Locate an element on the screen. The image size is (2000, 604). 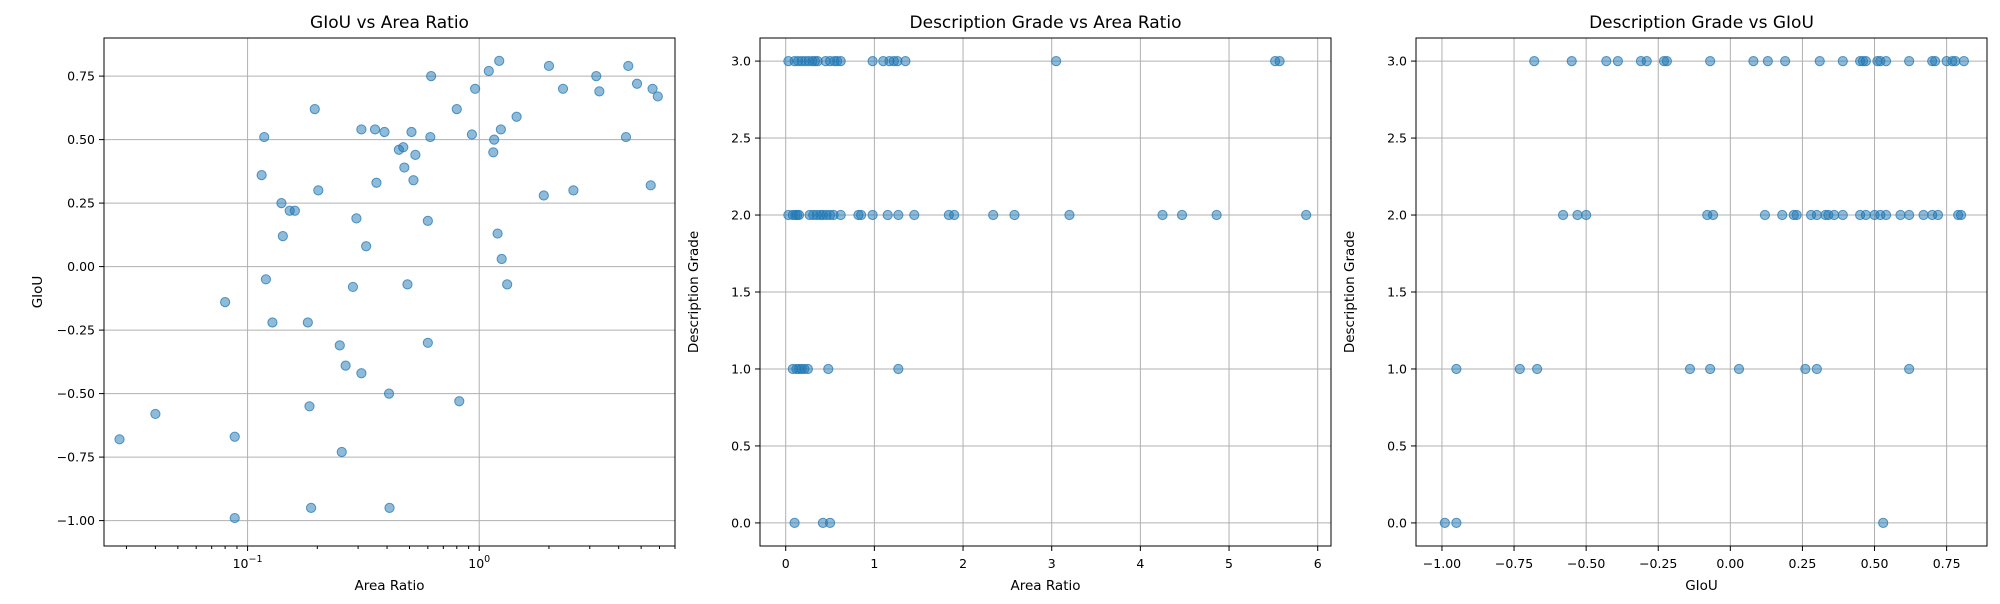
x-tick-label: −0.75 is located at coordinates (1514, 563).